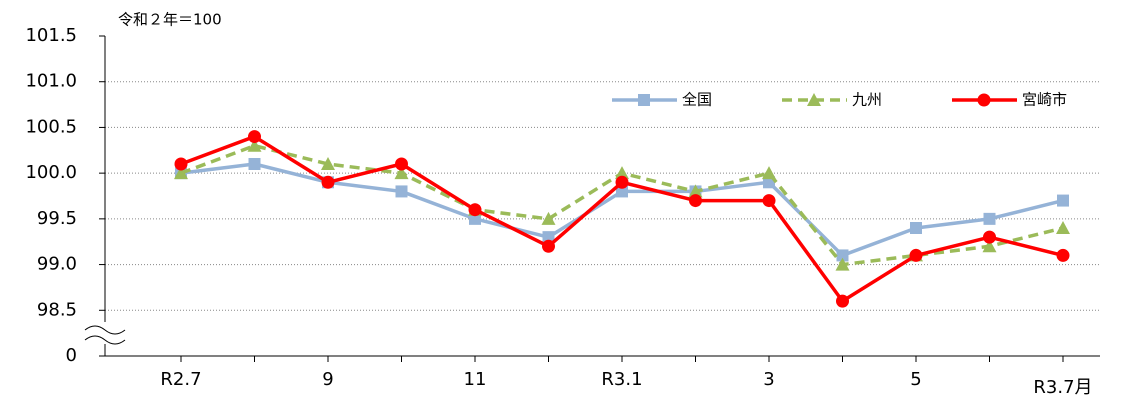 This screenshot has width=1127, height=400. Describe the element at coordinates (867, 100) in the screenshot. I see `legend-label: 九州` at that location.